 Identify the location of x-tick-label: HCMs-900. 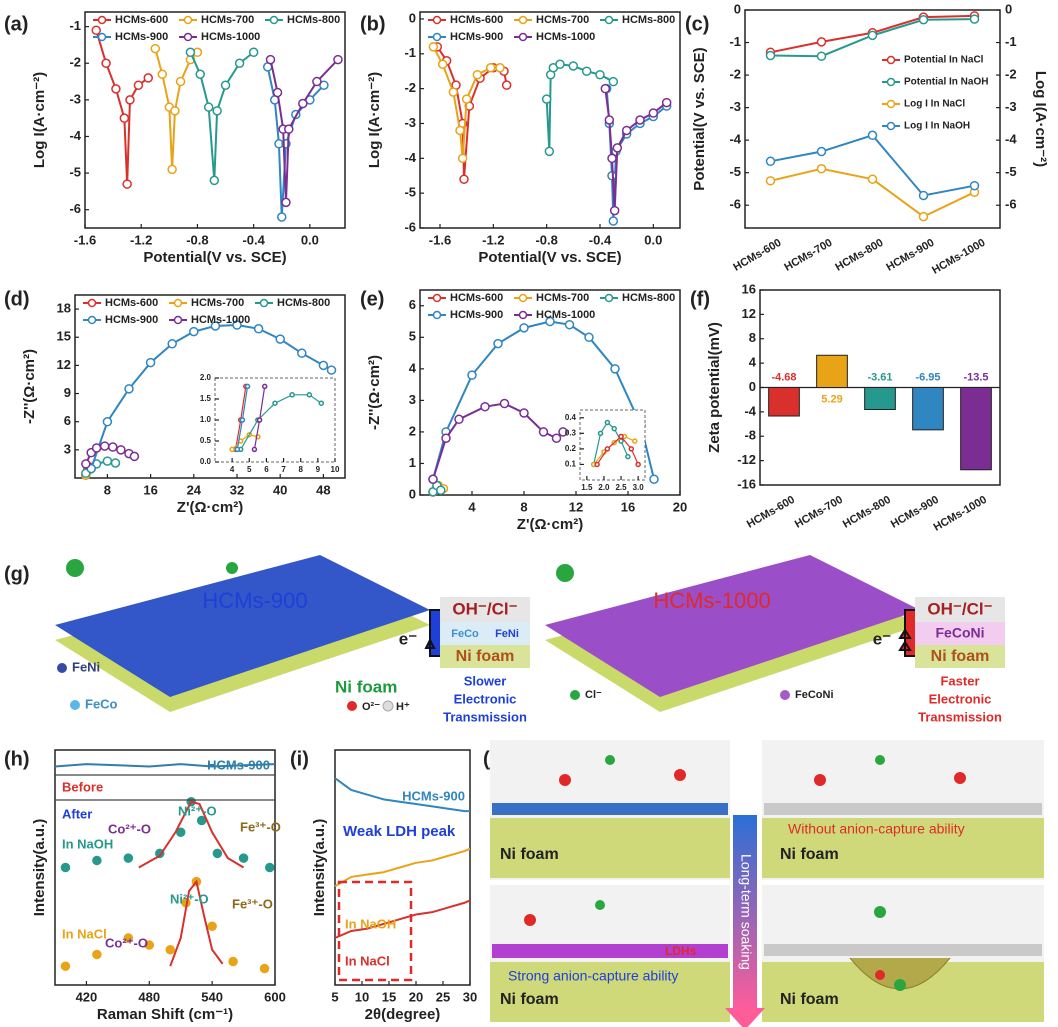
(910, 255).